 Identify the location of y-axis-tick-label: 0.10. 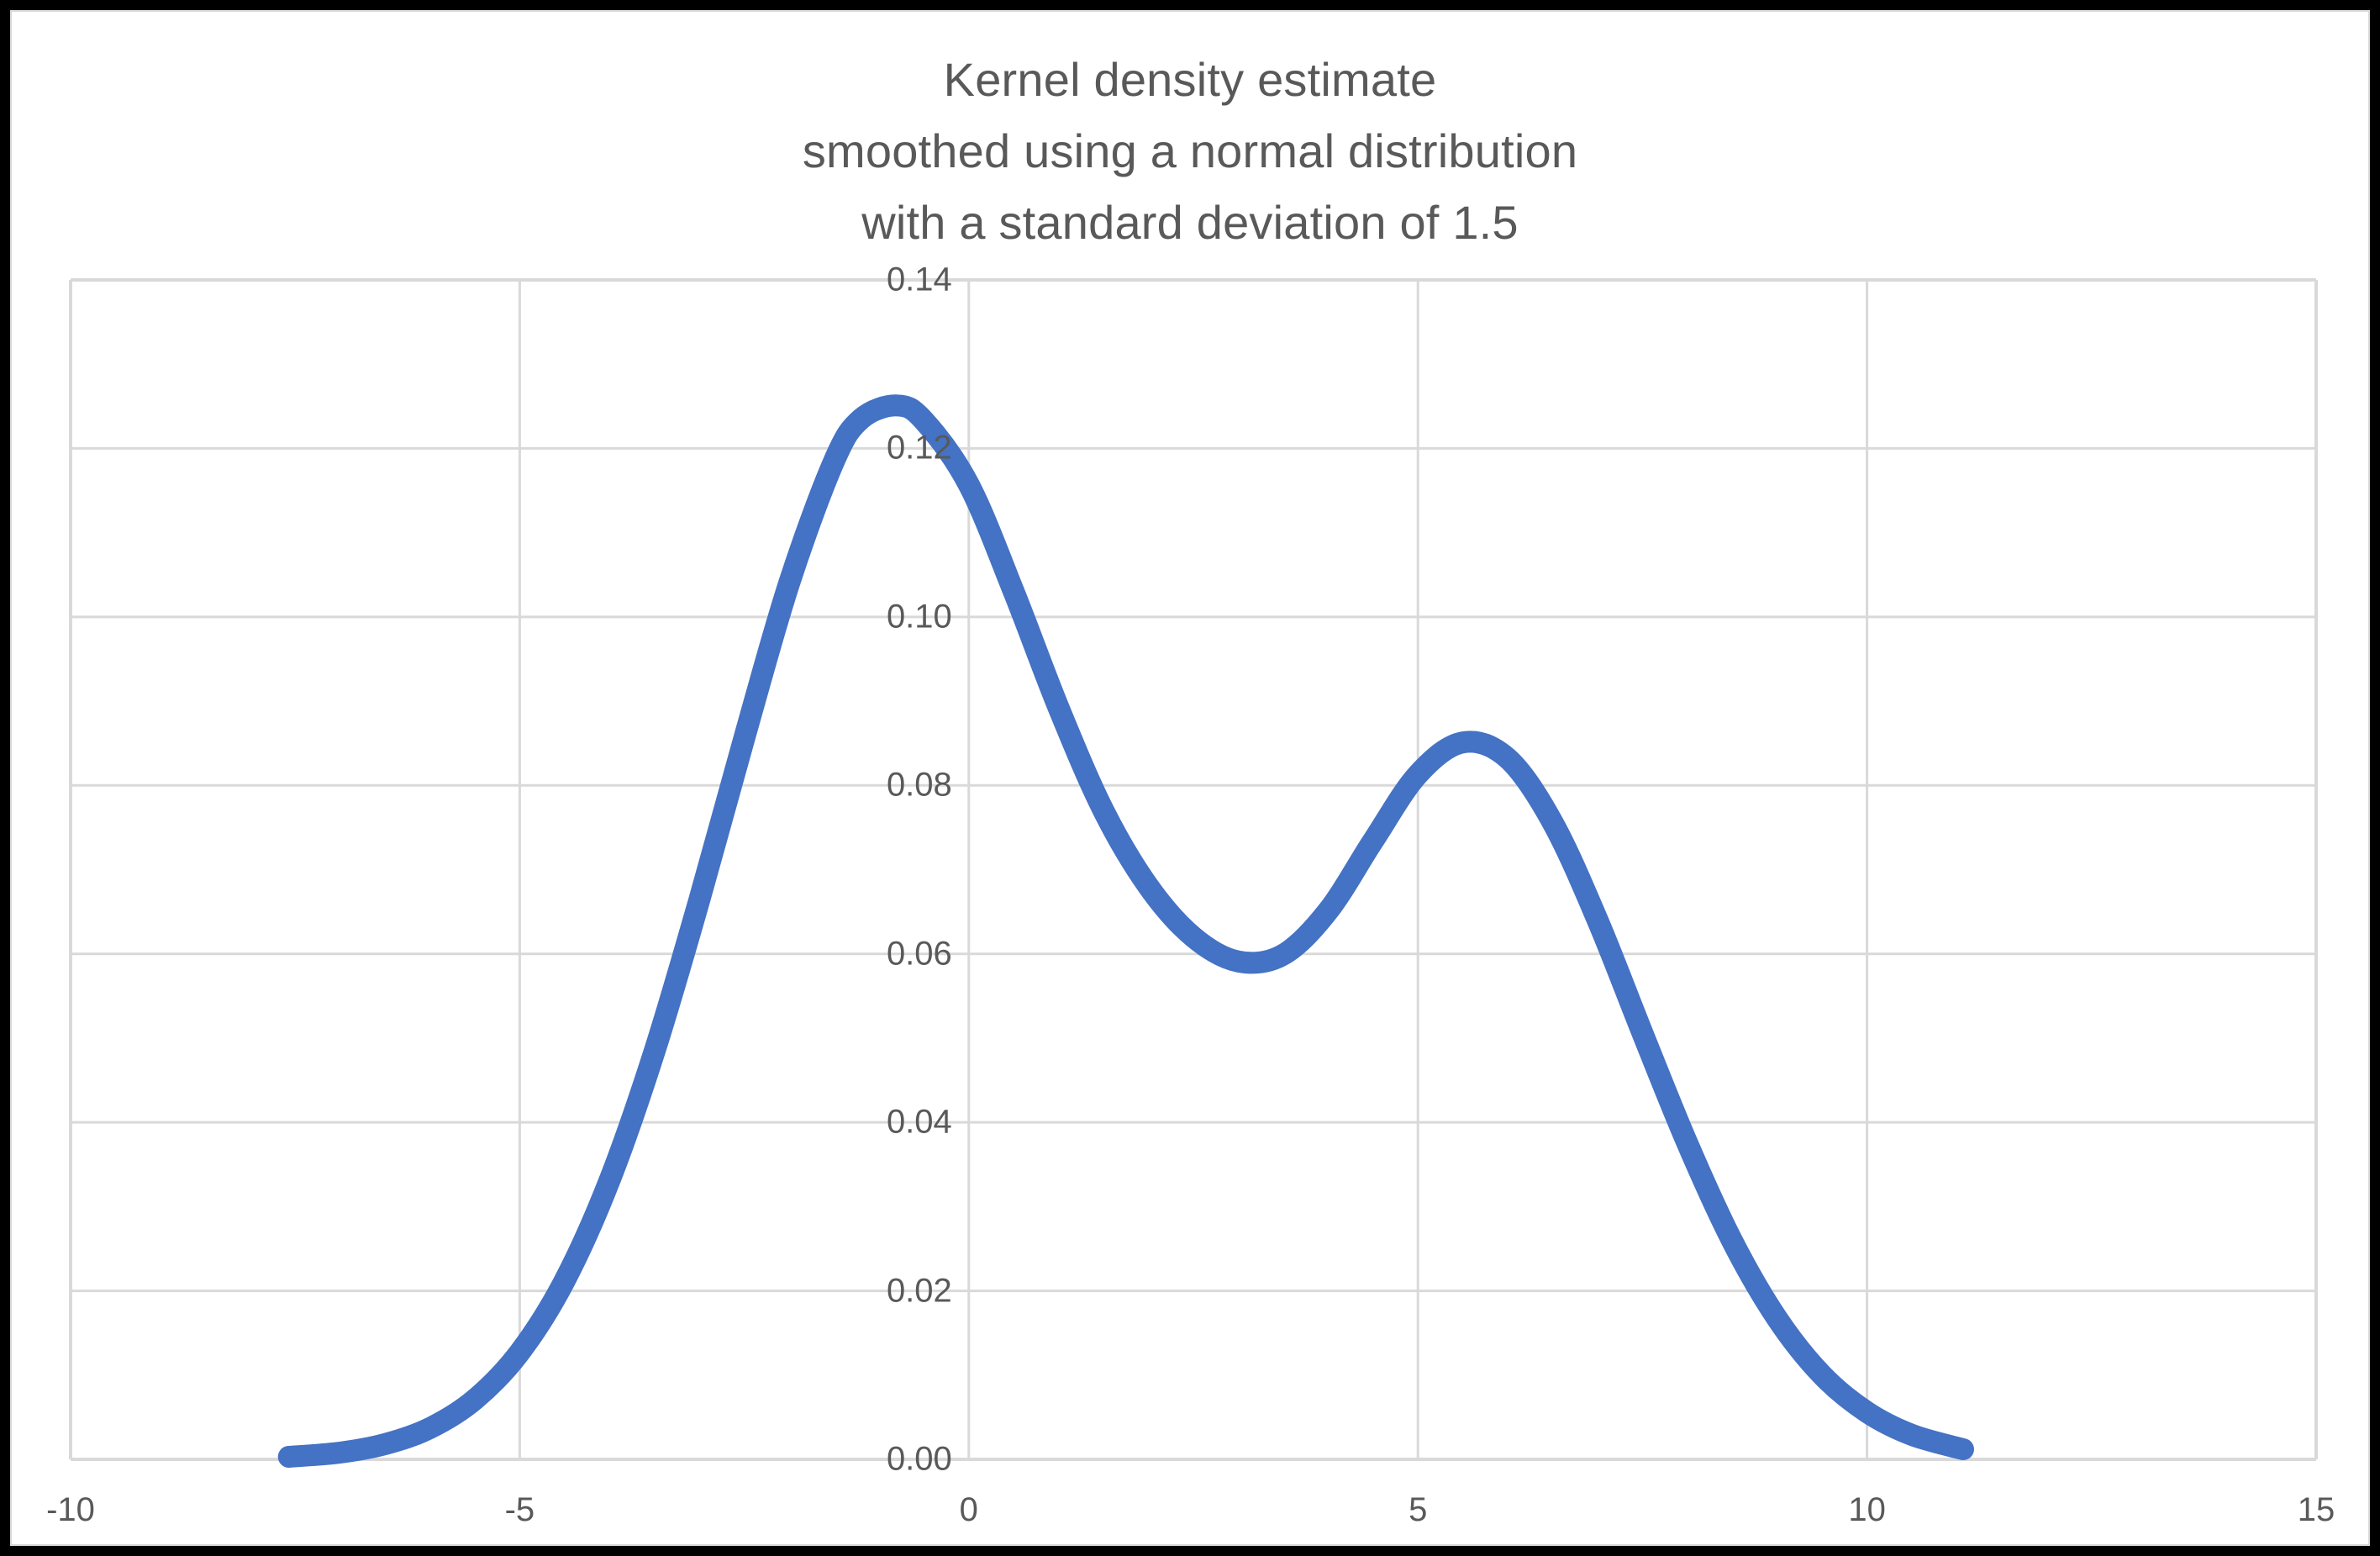
(919, 617).